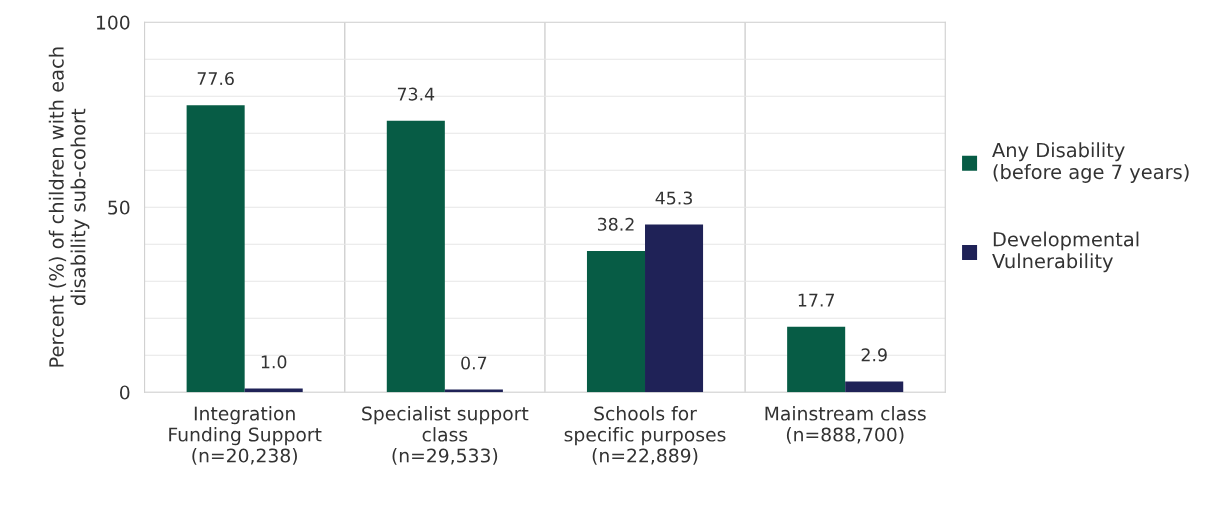 The image size is (1215, 530). I want to click on data-label: 77.6, so click(215, 78).